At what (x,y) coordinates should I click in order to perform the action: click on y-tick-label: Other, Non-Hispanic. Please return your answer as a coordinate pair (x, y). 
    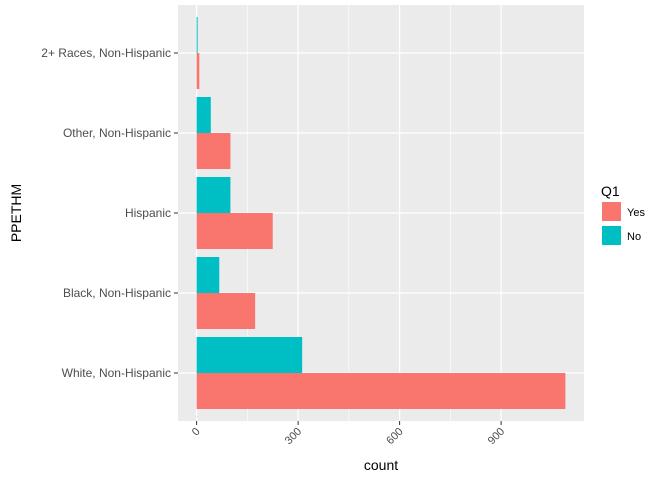
    Looking at the image, I should click on (117, 133).